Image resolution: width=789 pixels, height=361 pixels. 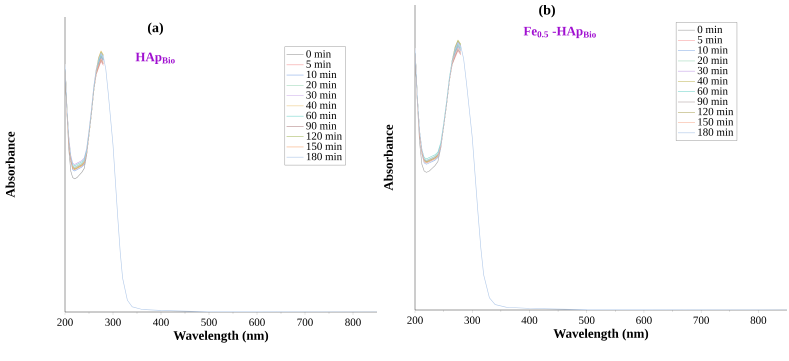 What do you see at coordinates (547, 11) in the screenshot?
I see `chart-title: (b)` at bounding box center [547, 11].